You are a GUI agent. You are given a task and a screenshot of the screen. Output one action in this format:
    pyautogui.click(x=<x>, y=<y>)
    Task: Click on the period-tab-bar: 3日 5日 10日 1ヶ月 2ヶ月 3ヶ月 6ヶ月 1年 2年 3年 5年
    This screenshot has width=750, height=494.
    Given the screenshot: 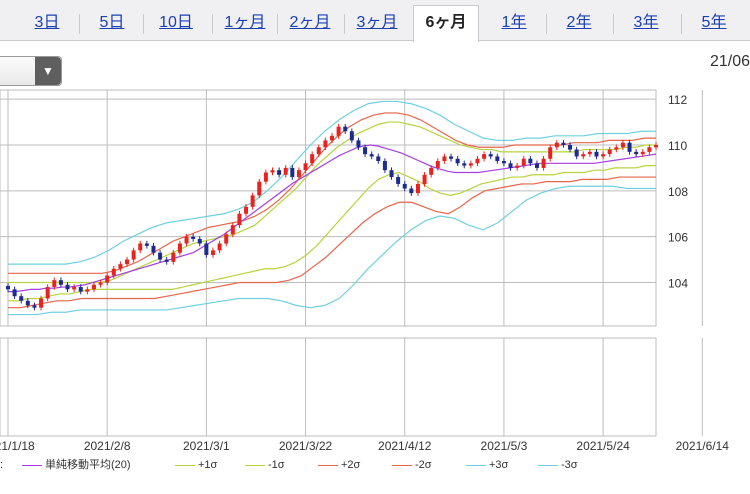 What is the action you would take?
    pyautogui.click(x=375, y=21)
    